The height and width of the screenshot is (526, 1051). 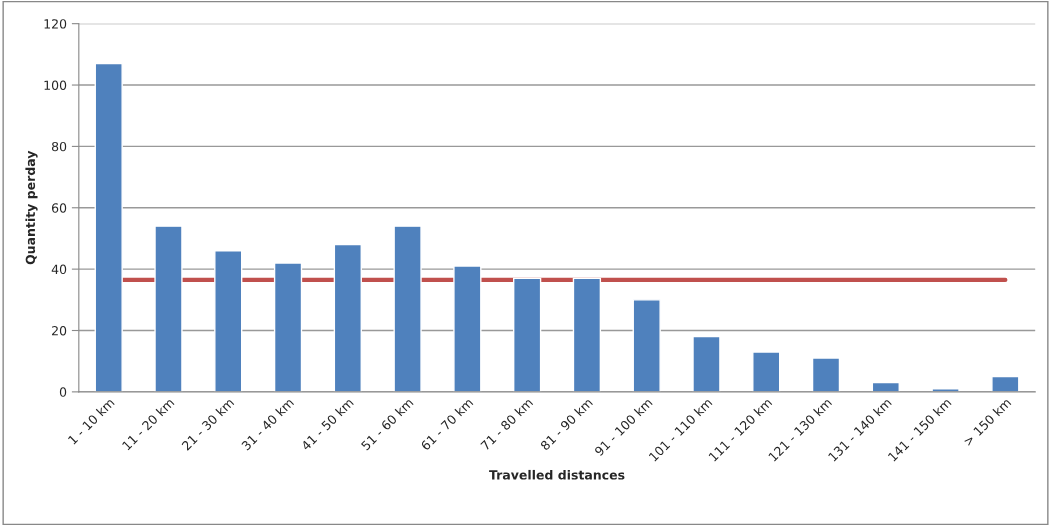 What do you see at coordinates (59, 208) in the screenshot?
I see `y-tick-label: 60` at bounding box center [59, 208].